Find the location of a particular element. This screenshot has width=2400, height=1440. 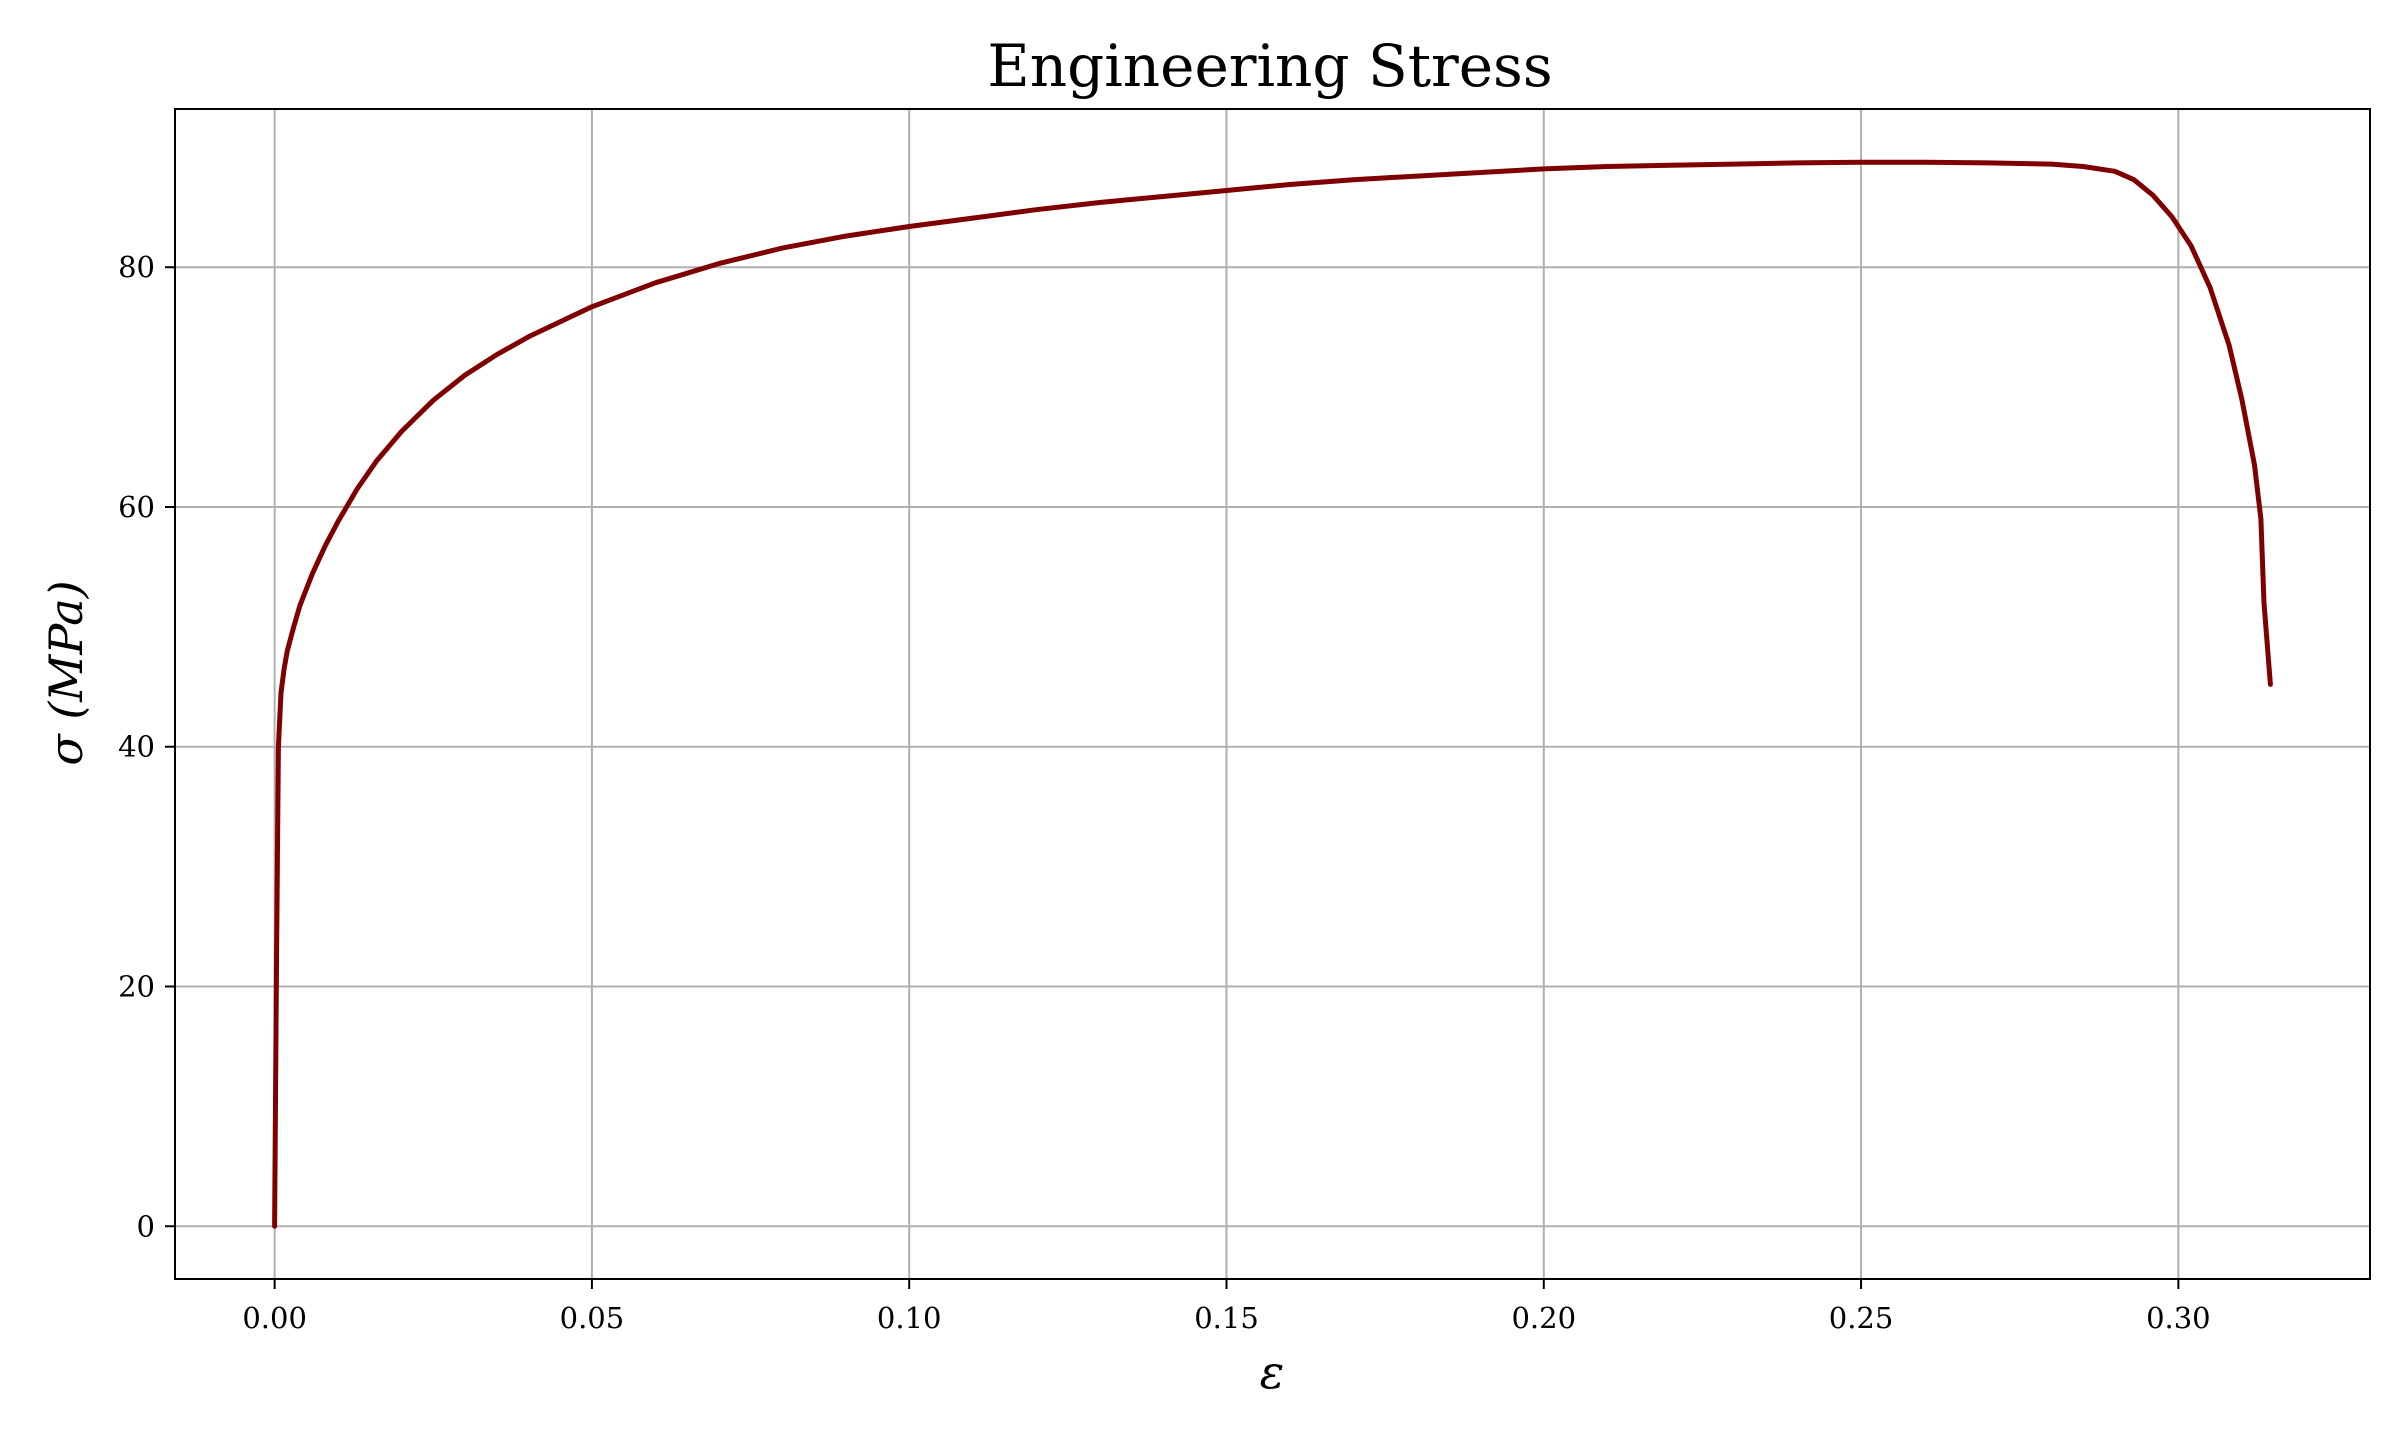

x-tick-label: 0.00 is located at coordinates (274, 1318).